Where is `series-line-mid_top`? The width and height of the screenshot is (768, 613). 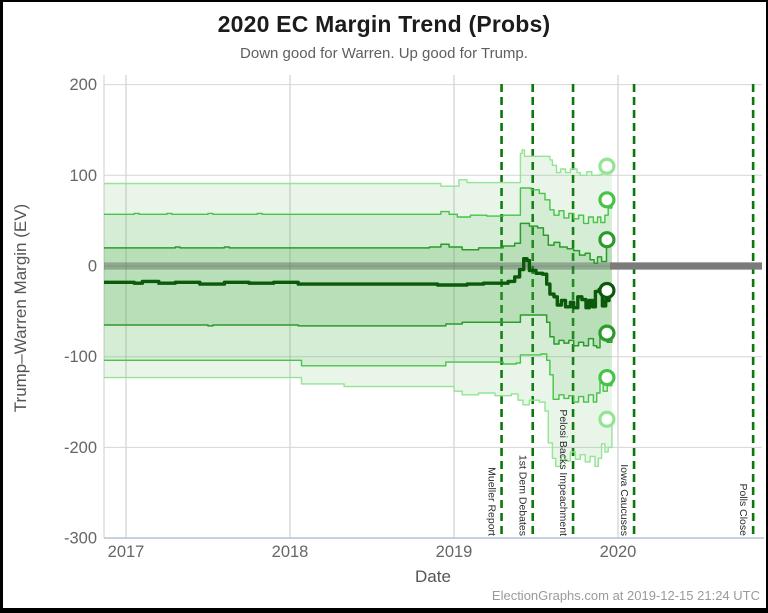 series-line-mid_top is located at coordinates (358, 206).